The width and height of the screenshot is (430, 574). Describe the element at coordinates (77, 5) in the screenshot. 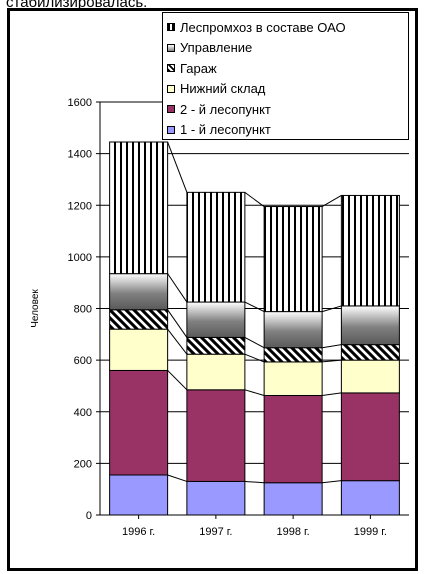

I see `caption-text: стабилизировалась.` at that location.